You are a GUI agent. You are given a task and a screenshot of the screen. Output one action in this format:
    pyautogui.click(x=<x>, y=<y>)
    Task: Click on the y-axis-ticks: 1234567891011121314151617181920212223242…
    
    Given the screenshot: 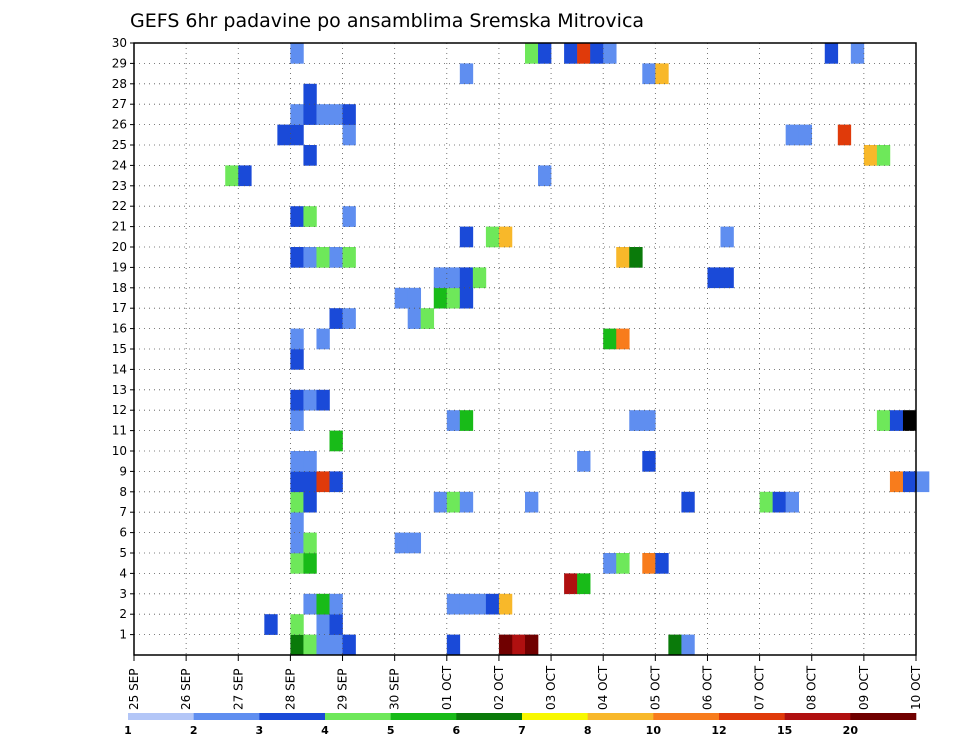 What is the action you would take?
    pyautogui.click(x=123, y=339)
    